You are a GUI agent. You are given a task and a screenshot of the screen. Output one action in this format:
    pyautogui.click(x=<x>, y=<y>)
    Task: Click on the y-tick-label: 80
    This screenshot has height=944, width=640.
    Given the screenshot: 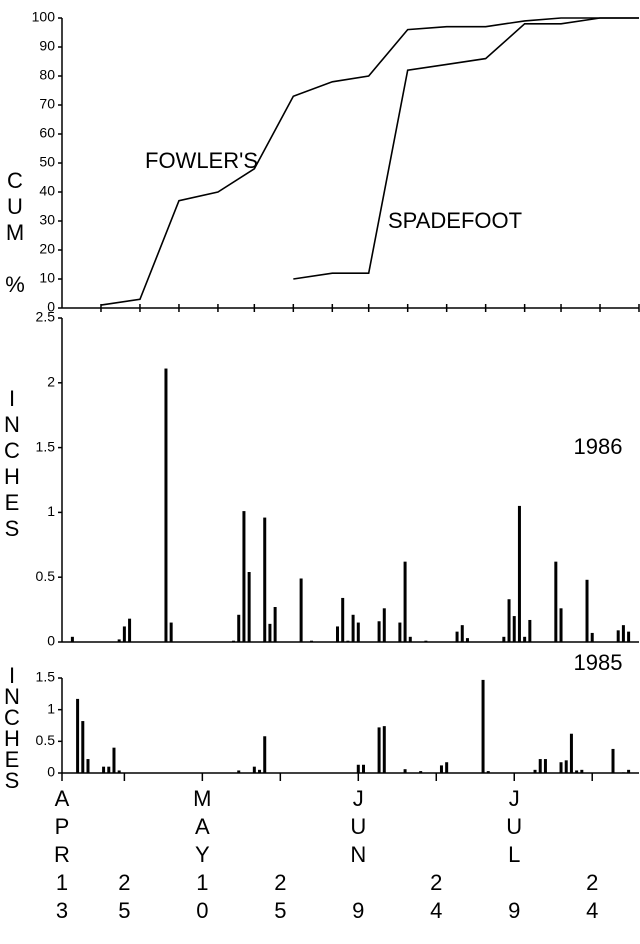 What is the action you would take?
    pyautogui.click(x=47, y=75)
    